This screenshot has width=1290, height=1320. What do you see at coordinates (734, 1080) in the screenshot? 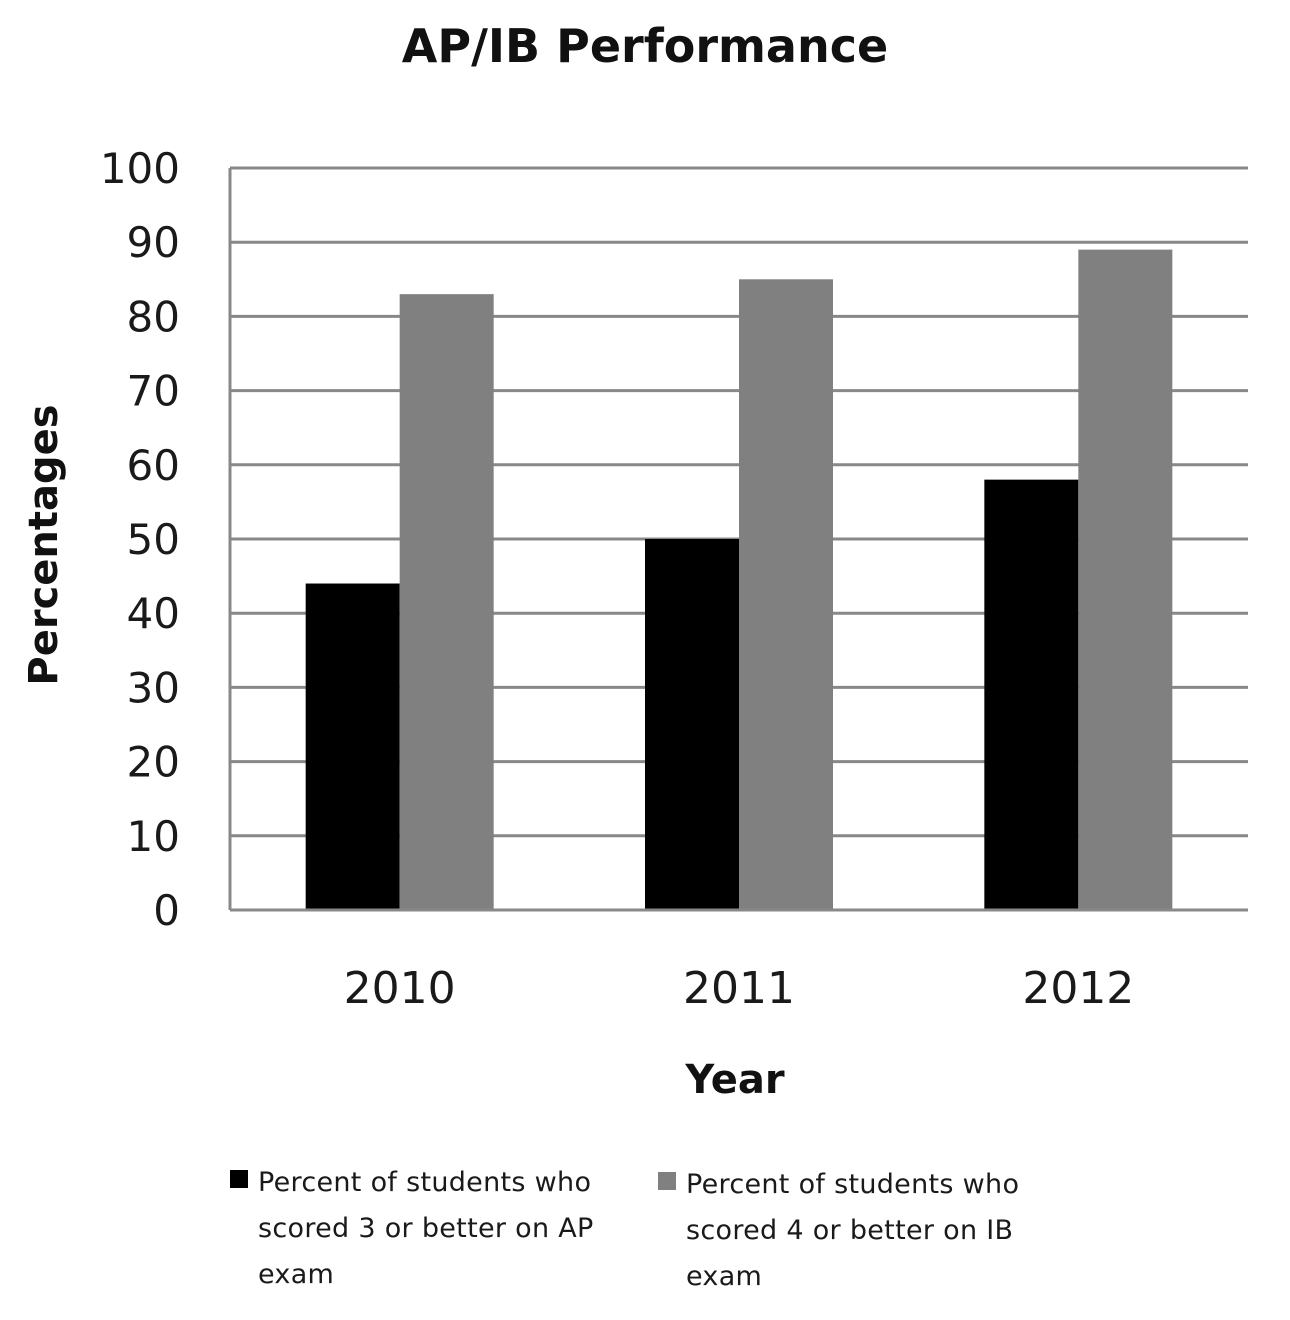
I see `x-axis-label: Year` at bounding box center [734, 1080].